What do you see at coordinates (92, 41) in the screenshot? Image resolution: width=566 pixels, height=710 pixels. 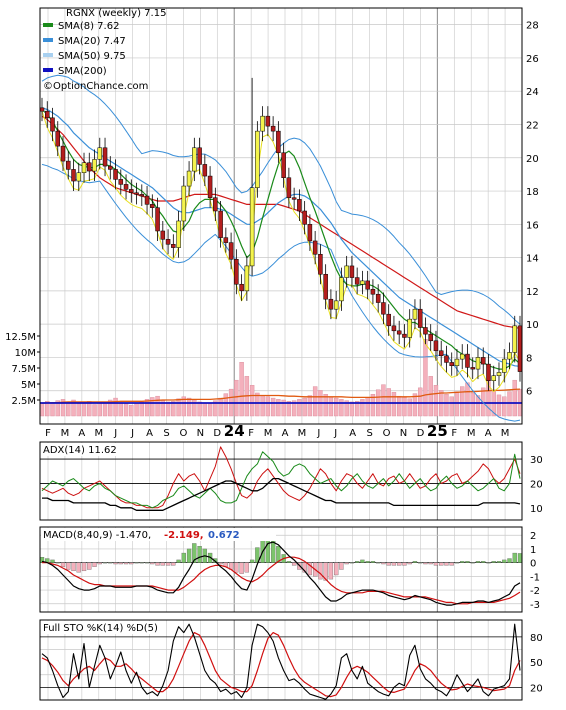 I see `legend-label: SMA(20) 7.47` at bounding box center [92, 41].